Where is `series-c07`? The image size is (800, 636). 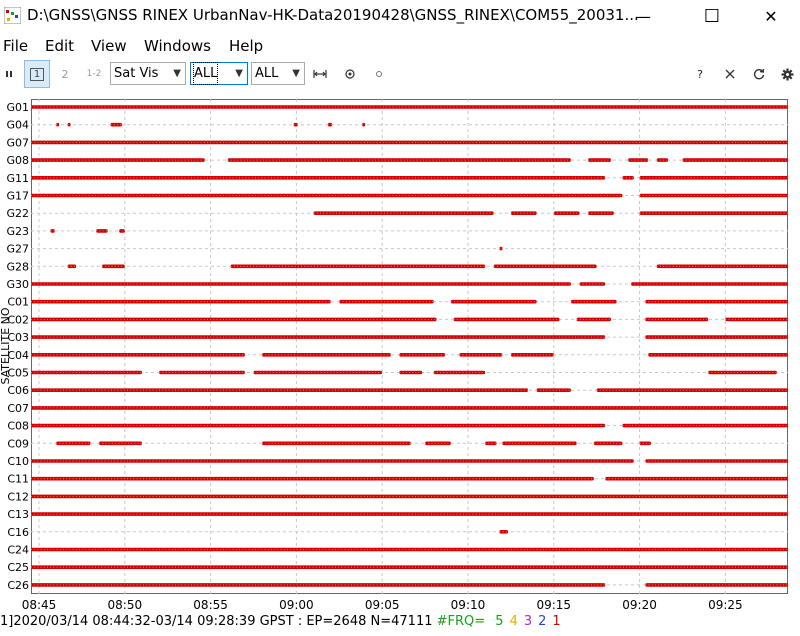 series-c07 is located at coordinates (409, 408).